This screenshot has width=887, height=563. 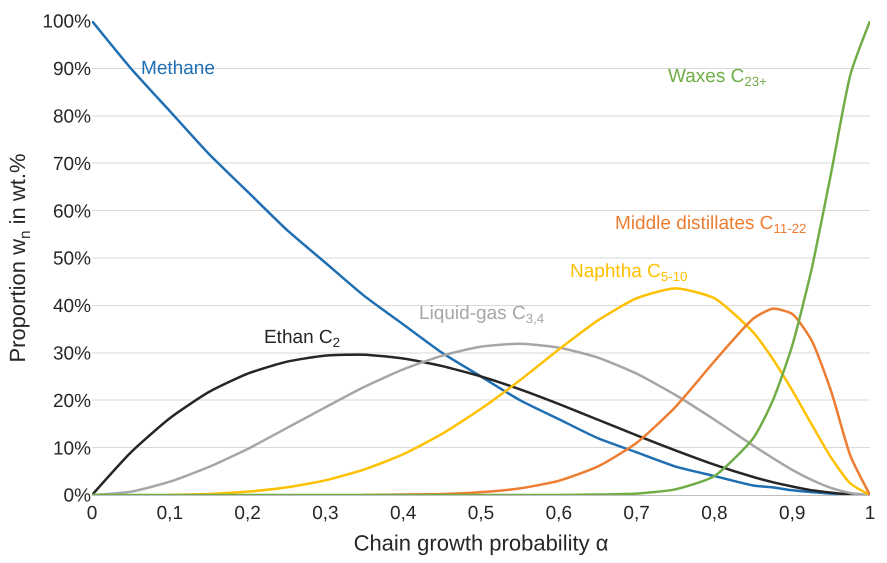 What do you see at coordinates (72, 401) in the screenshot?
I see `y-tick-label: 20%` at bounding box center [72, 401].